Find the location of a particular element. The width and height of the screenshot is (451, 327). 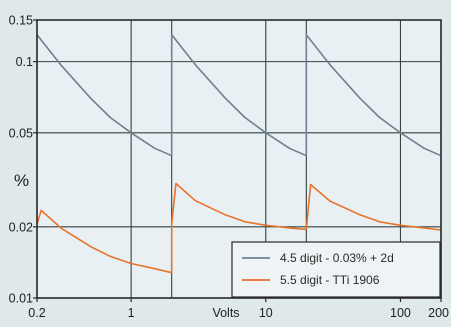

y-tick-label-3: 0.1 is located at coordinates (24, 62).